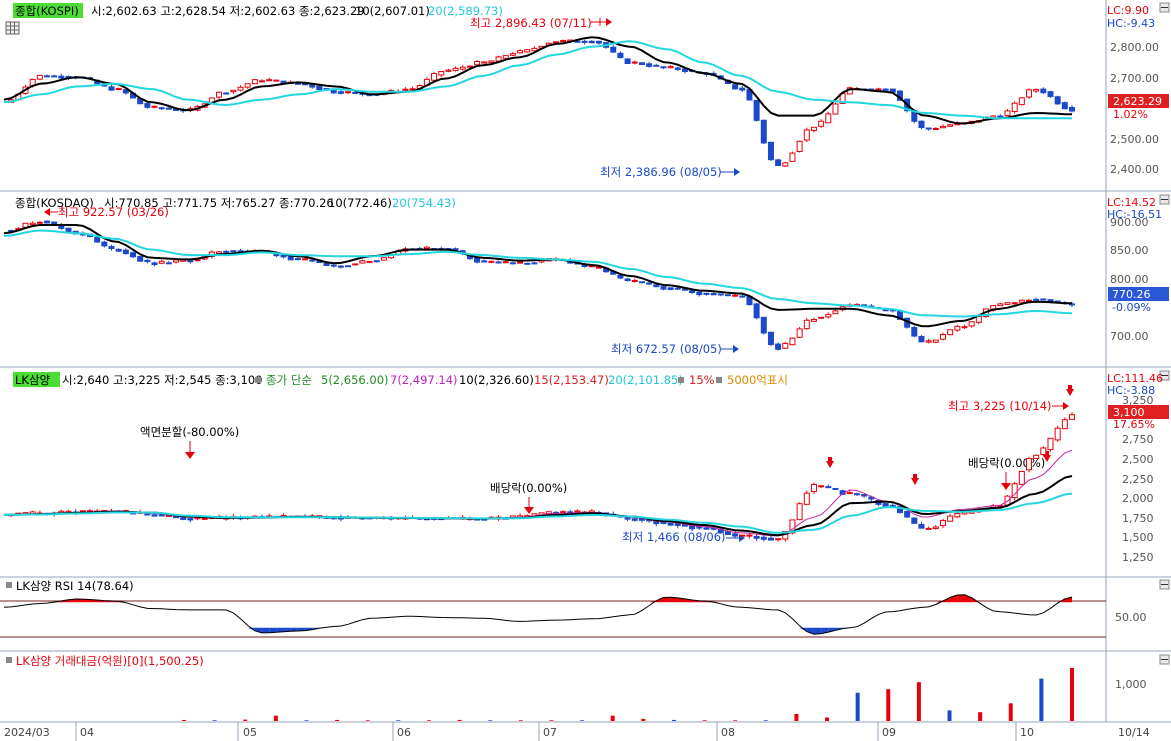 The image size is (1171, 741). Describe the element at coordinates (219, 203) in the screenshot. I see `kosdaq-ohlc: 시:770.85 고:771.75 저:765.27 종:770.26` at that location.